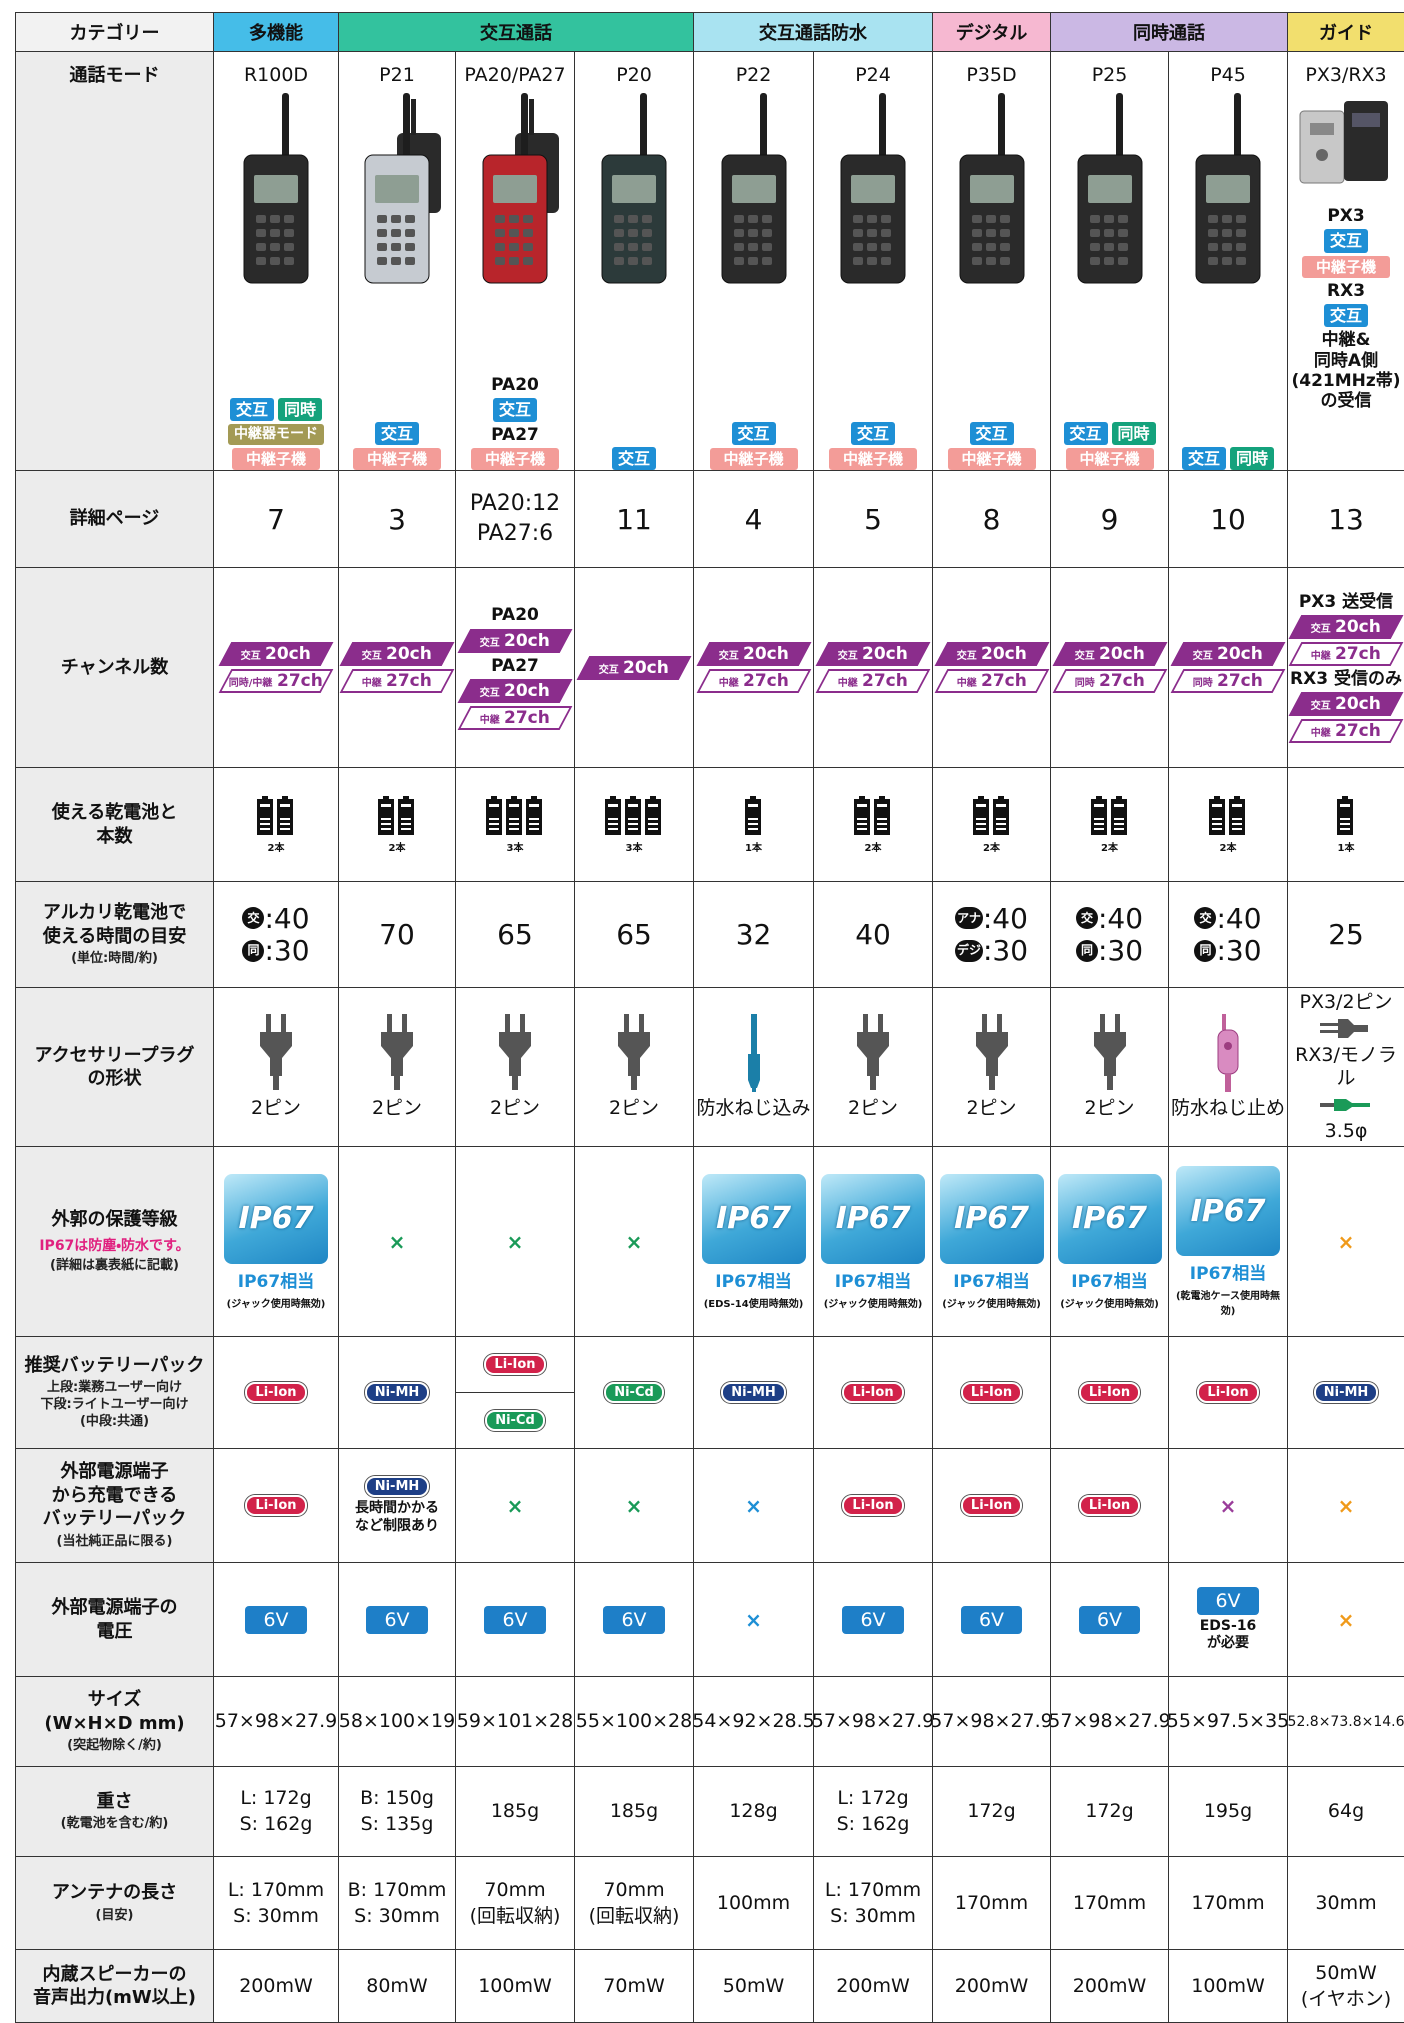  What do you see at coordinates (515, 1811) in the screenshot?
I see `cell-content: 185g` at bounding box center [515, 1811].